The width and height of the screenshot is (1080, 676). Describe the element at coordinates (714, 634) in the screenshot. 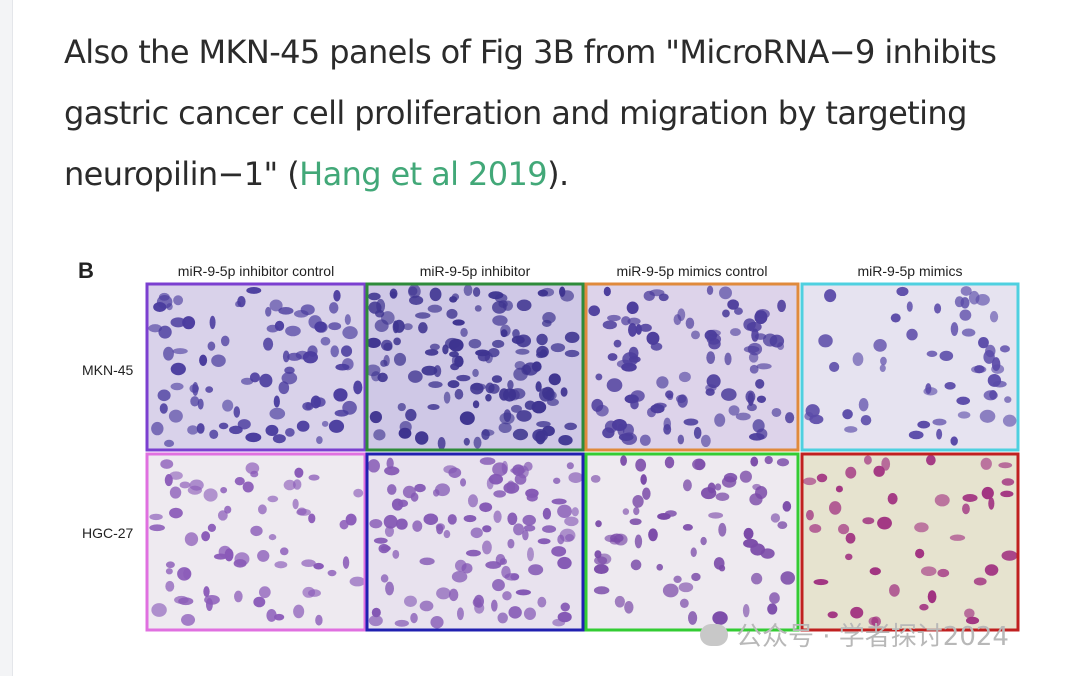

I see `wechat-icon` at that location.